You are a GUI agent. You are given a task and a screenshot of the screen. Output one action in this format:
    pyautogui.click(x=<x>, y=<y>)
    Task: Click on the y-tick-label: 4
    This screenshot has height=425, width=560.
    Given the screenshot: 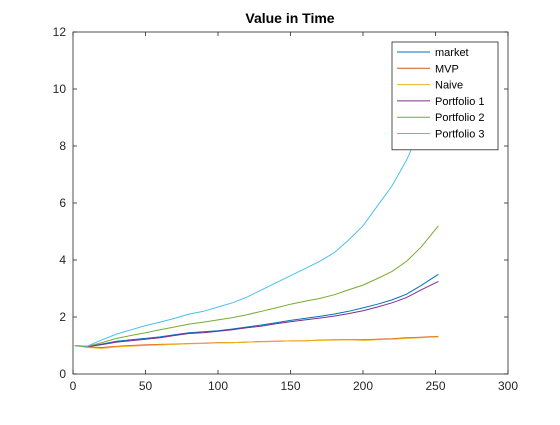 What is the action you would take?
    pyautogui.click(x=62, y=260)
    